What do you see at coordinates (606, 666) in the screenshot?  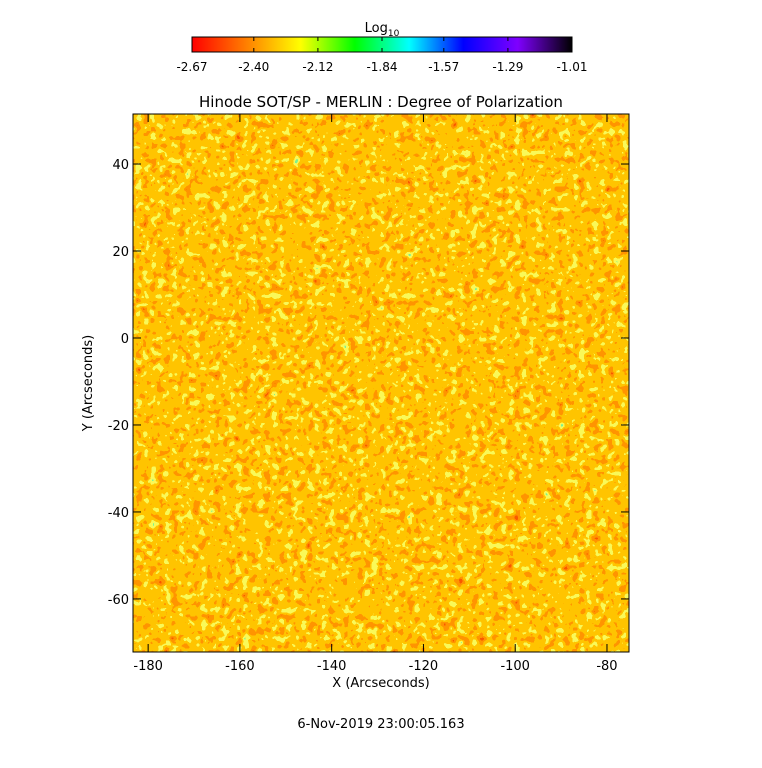 I see `x-tick-label: -80` at bounding box center [606, 666].